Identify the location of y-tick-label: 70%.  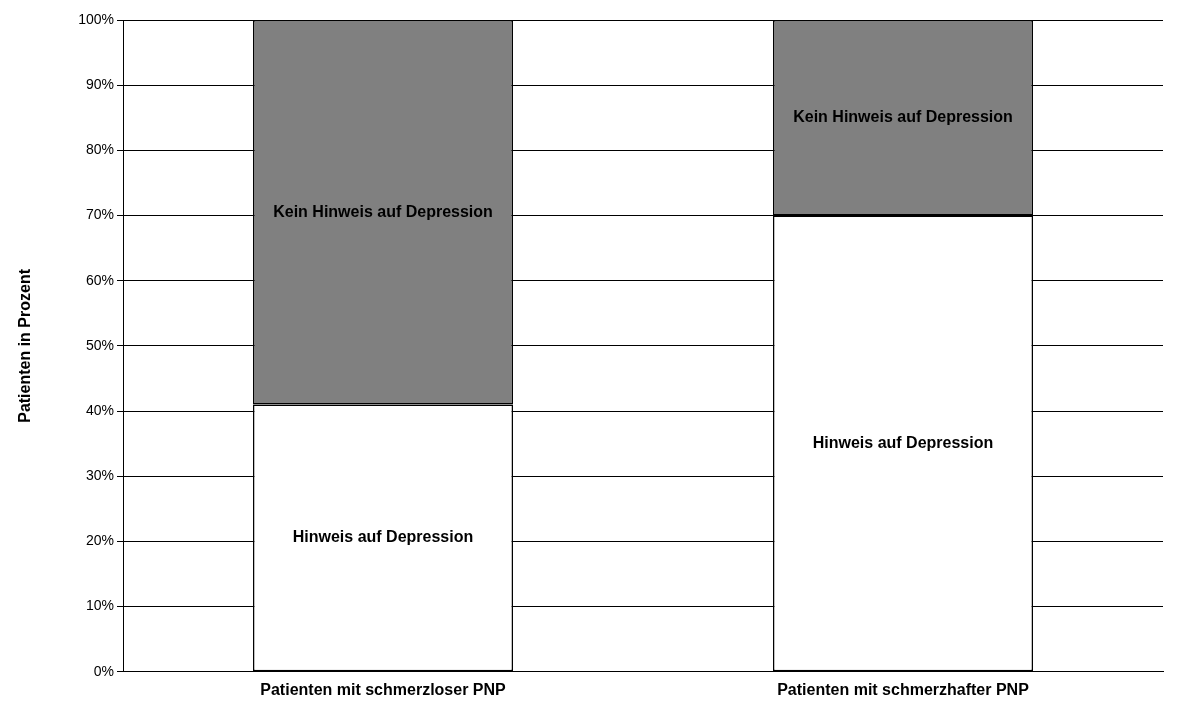
(100, 214).